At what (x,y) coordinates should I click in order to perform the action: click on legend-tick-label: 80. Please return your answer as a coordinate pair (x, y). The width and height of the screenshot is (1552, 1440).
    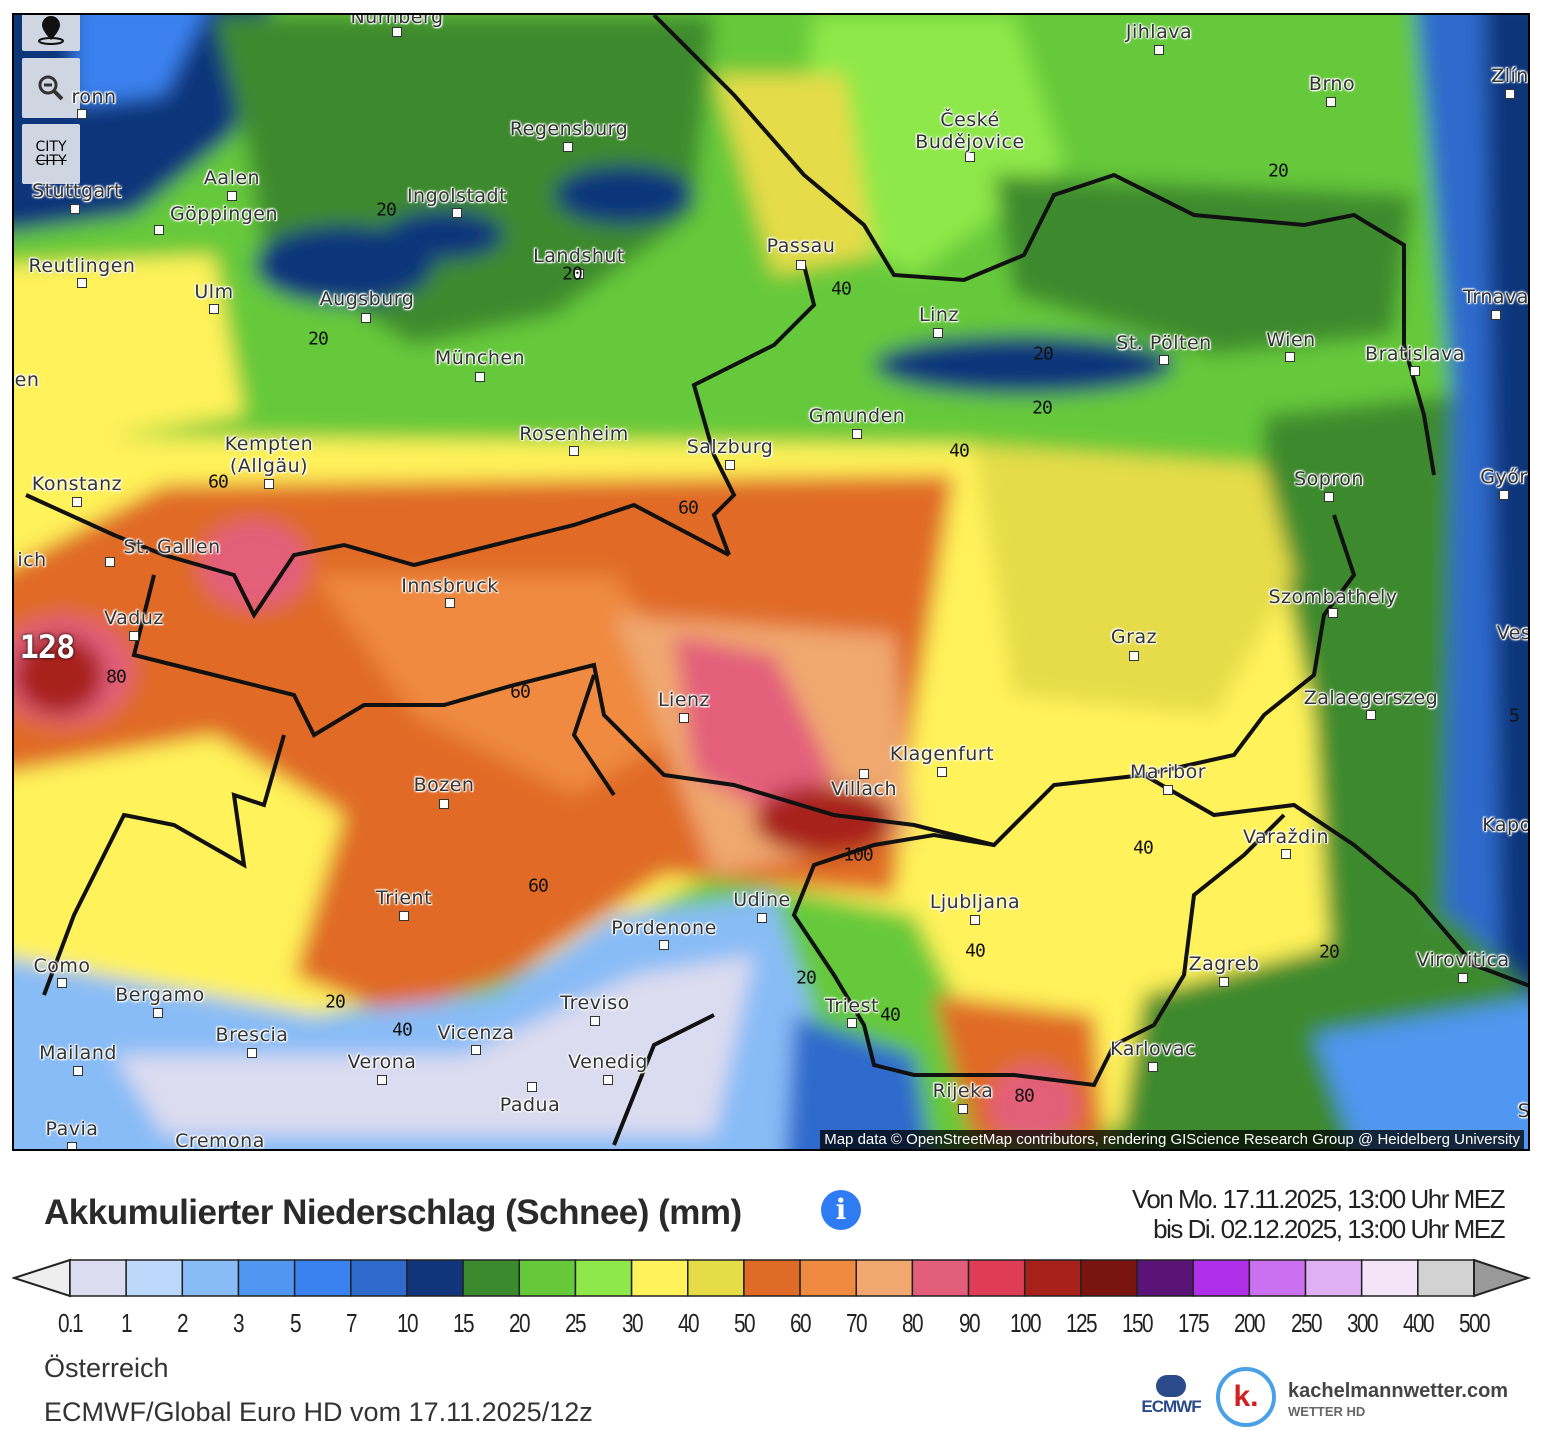
    Looking at the image, I should click on (913, 1323).